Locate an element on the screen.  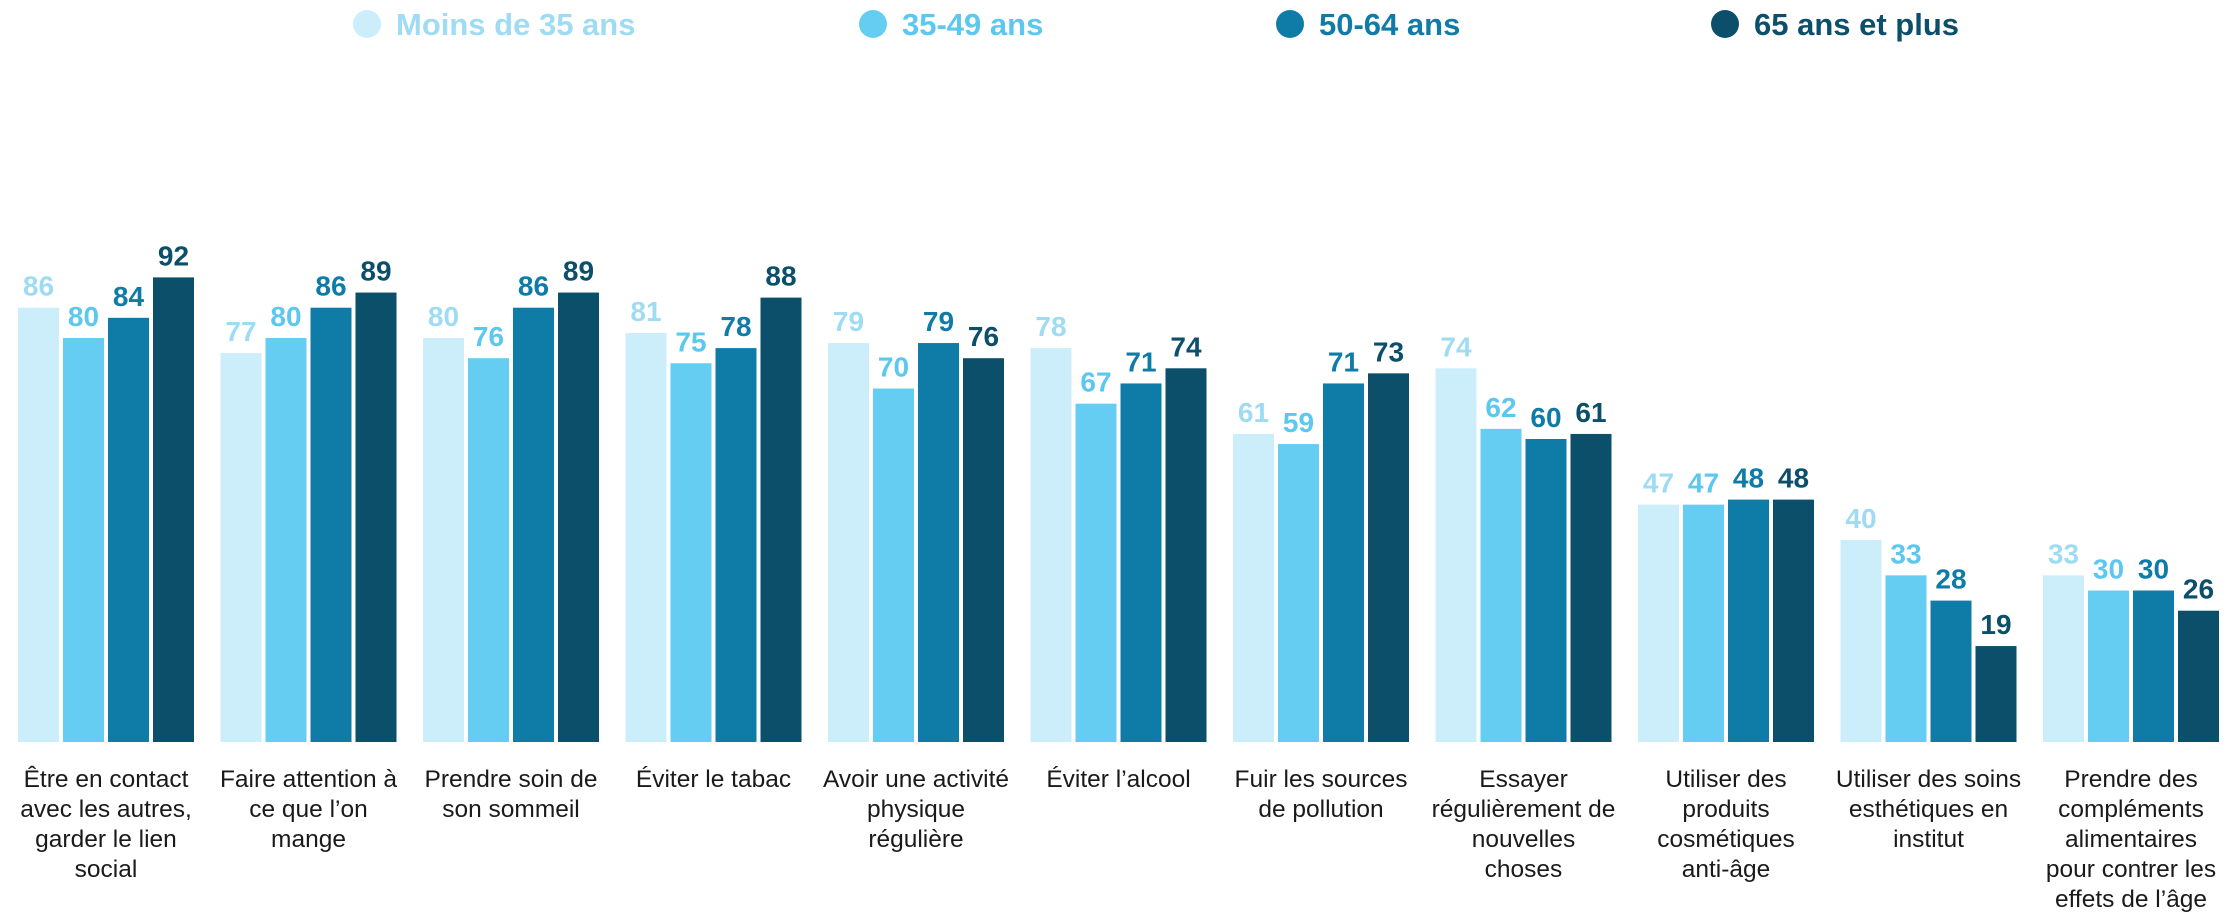
data-label: 40 is located at coordinates (1860, 518).